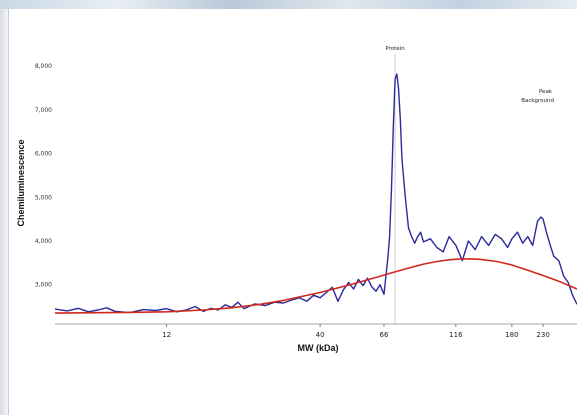 The image size is (577, 415). Describe the element at coordinates (511, 335) in the screenshot. I see `x-tick-label: 180` at that location.